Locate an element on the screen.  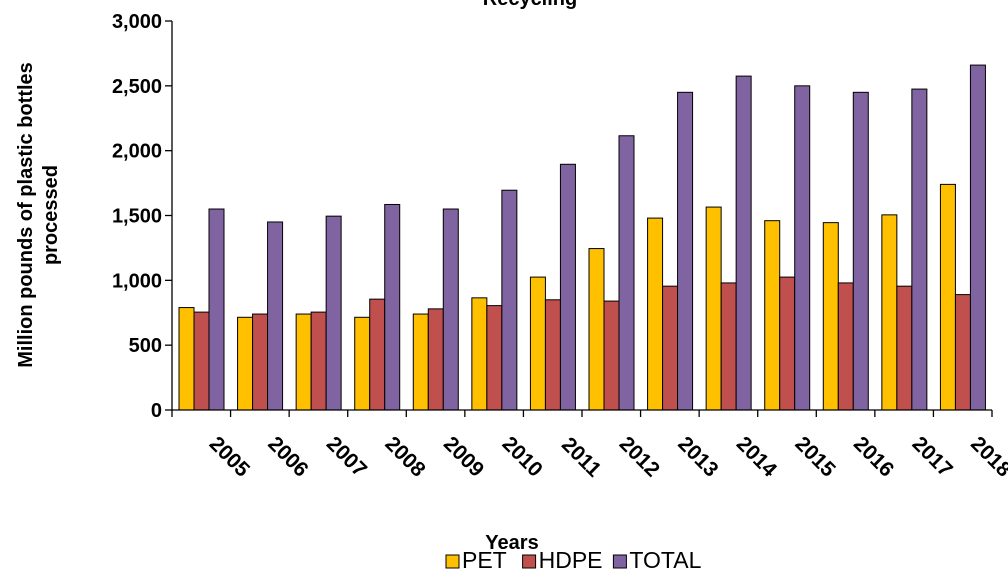
bar-hdpe-2012 is located at coordinates (611, 355).